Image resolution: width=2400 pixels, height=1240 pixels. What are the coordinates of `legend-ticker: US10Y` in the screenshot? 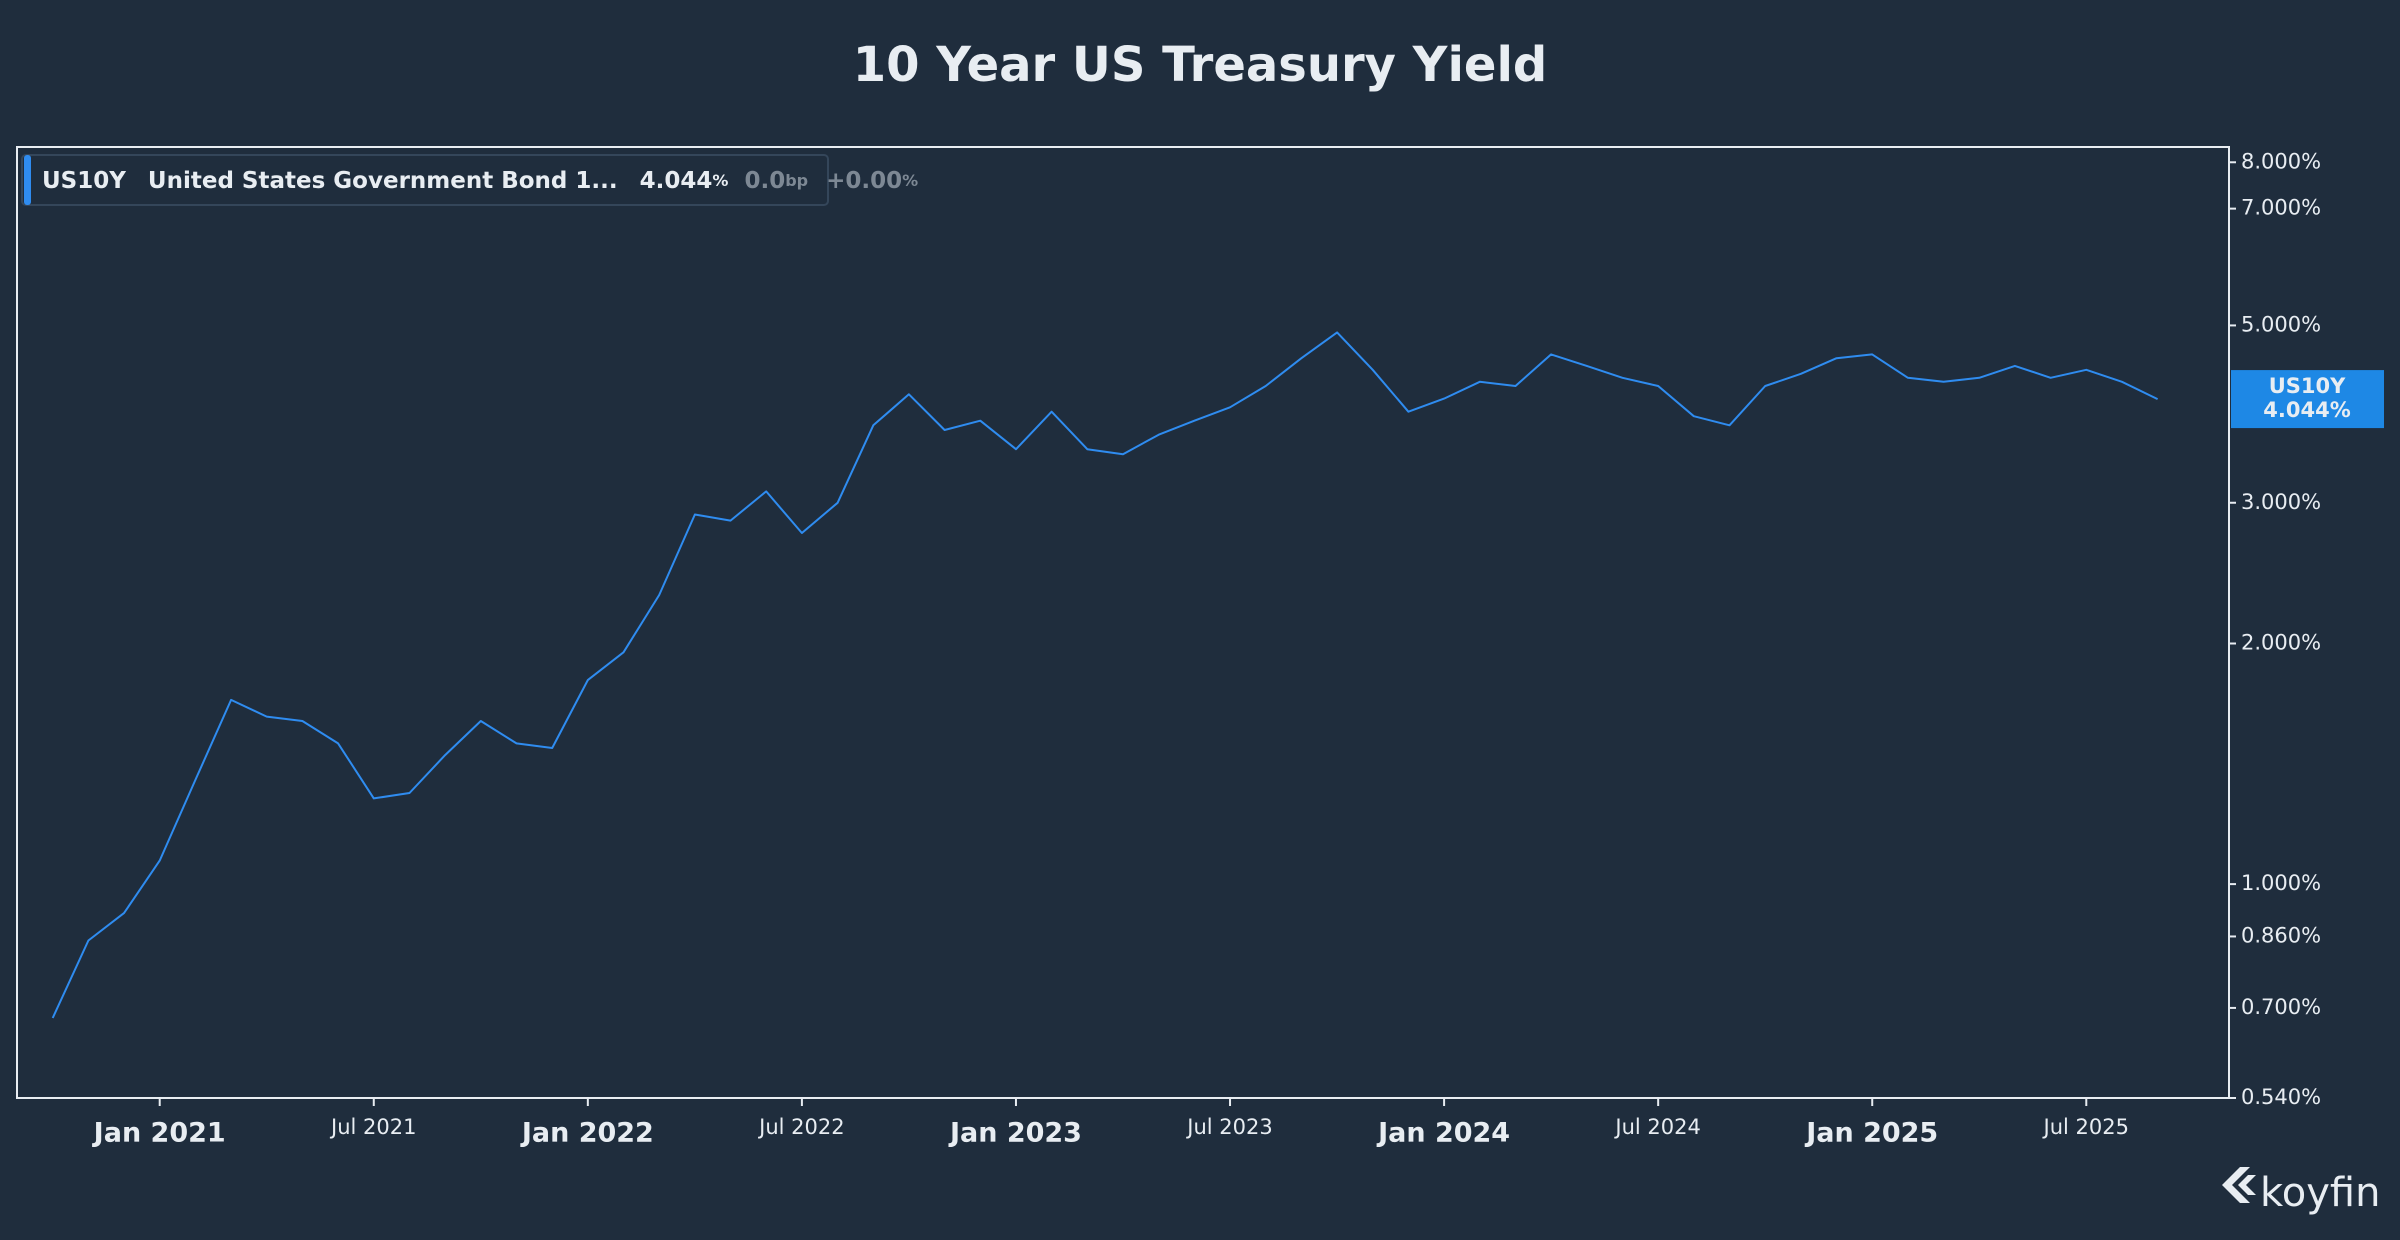 It's located at (84, 181).